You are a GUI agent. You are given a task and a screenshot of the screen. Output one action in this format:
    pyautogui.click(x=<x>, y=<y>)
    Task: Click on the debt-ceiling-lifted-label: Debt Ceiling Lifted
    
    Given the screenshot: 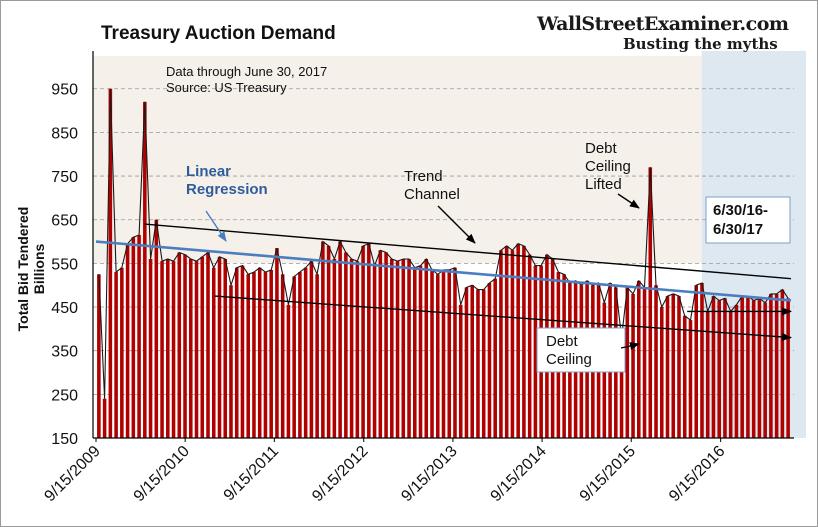 What is the action you would take?
    pyautogui.click(x=608, y=166)
    